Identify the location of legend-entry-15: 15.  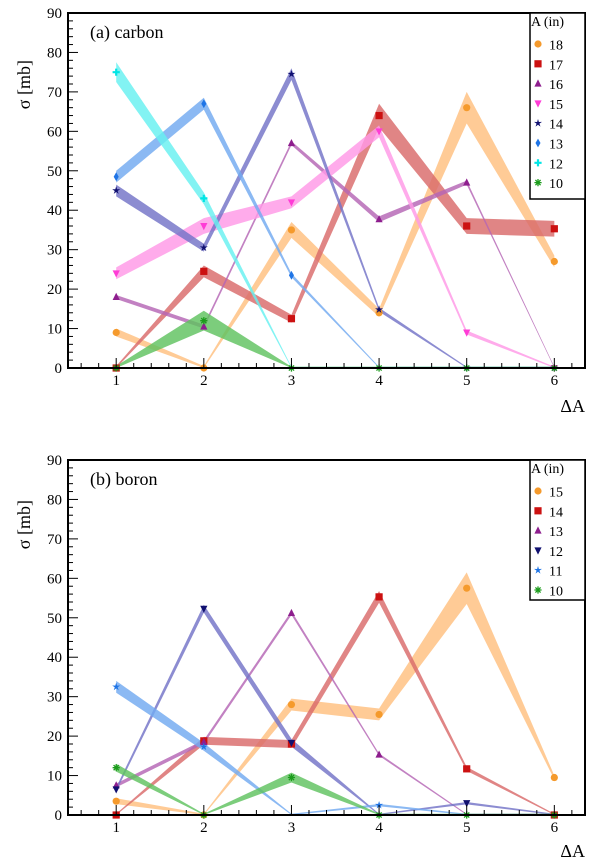
(556, 493).